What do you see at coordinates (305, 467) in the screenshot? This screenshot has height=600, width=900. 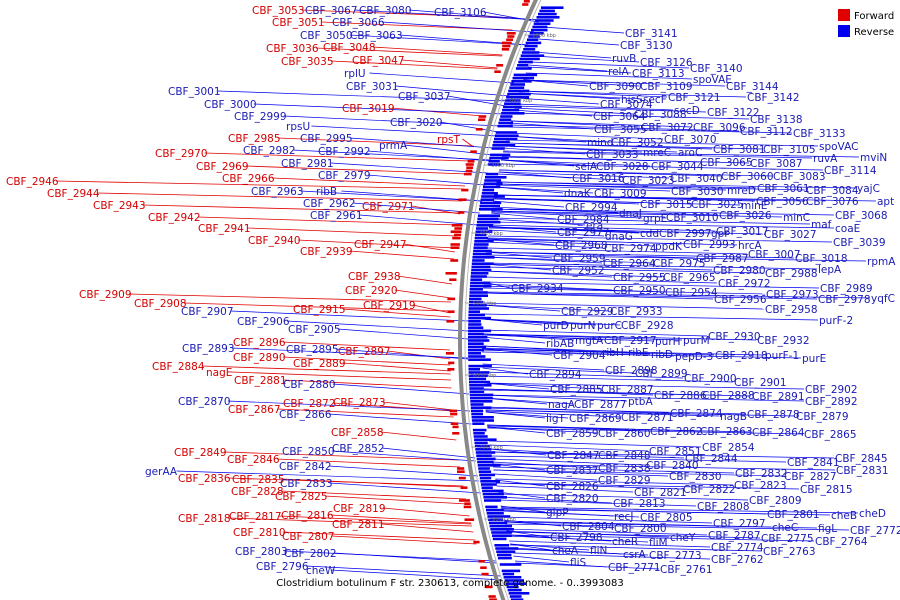 I see `reverse-gene-label: CBF_2842` at bounding box center [305, 467].